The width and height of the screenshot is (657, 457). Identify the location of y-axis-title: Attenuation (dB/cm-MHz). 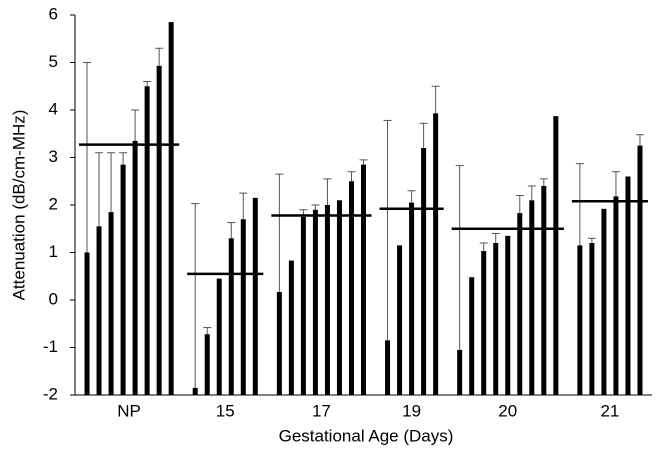
(18, 205).